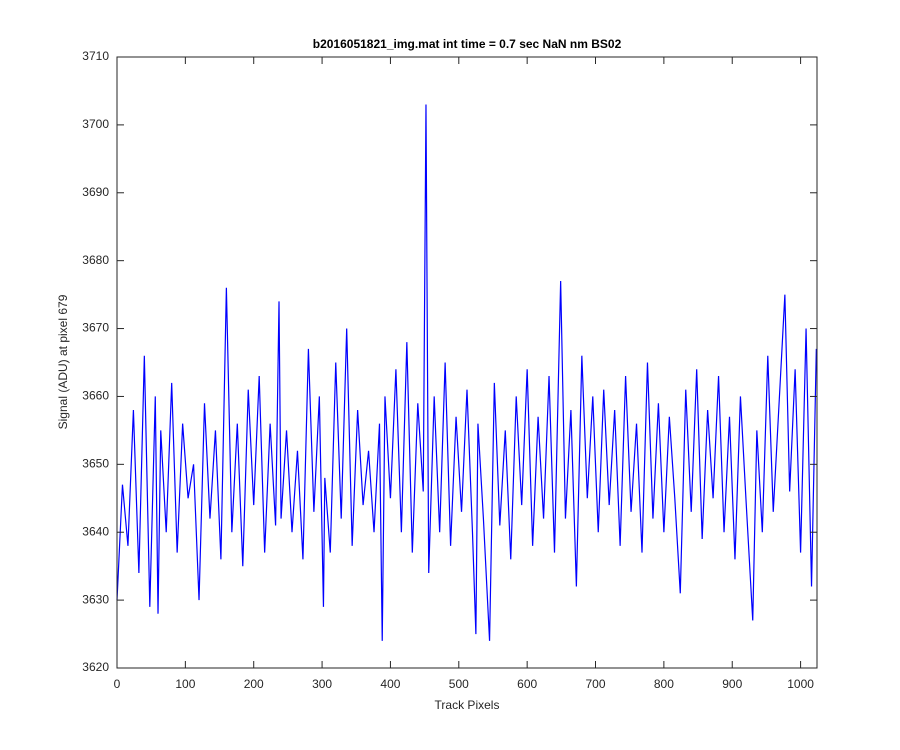 This screenshot has height=750, width=900. I want to click on y-tick-label: 3670, so click(95, 328).